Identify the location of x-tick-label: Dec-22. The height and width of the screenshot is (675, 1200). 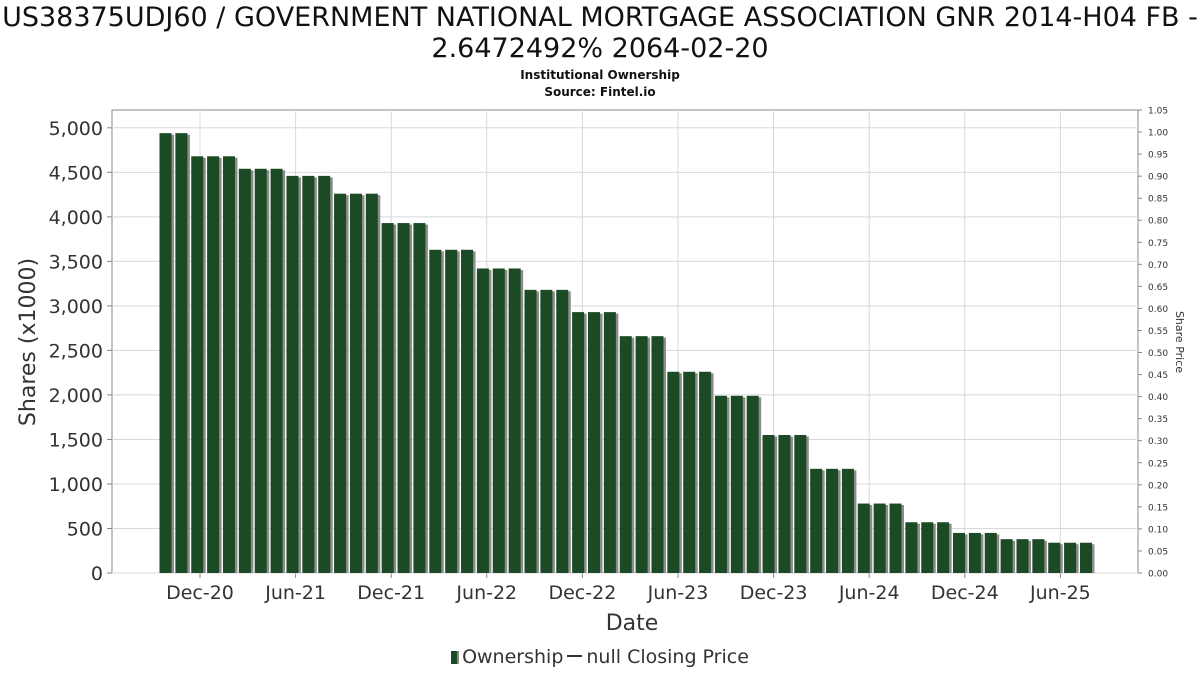
(582, 593).